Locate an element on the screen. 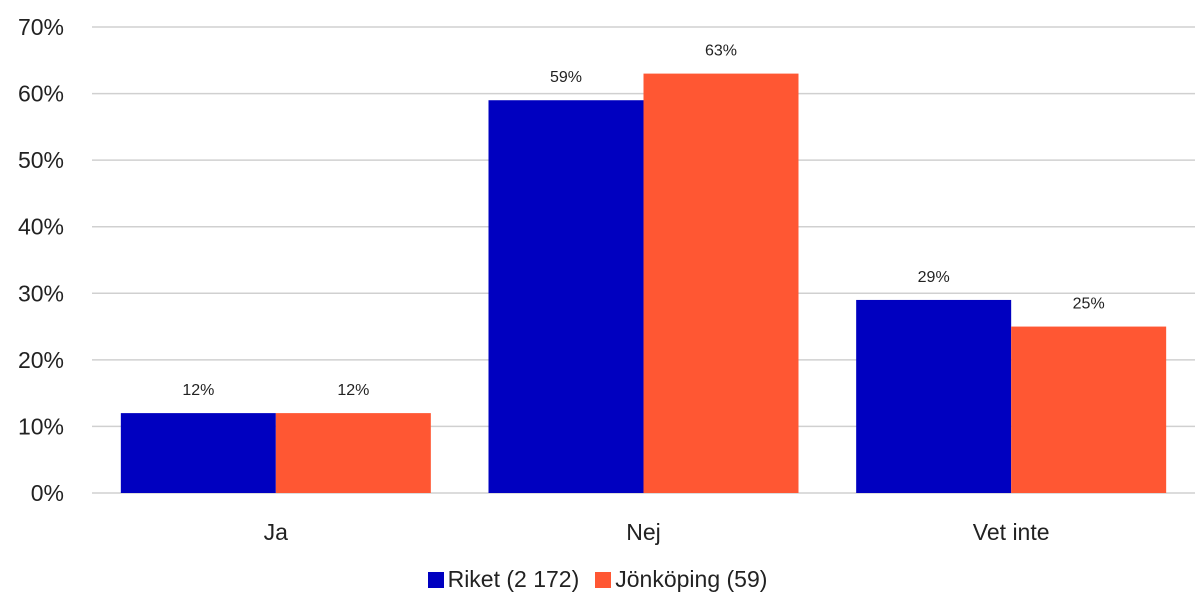 The width and height of the screenshot is (1195, 605). x-tick-label: Ja is located at coordinates (276, 532).